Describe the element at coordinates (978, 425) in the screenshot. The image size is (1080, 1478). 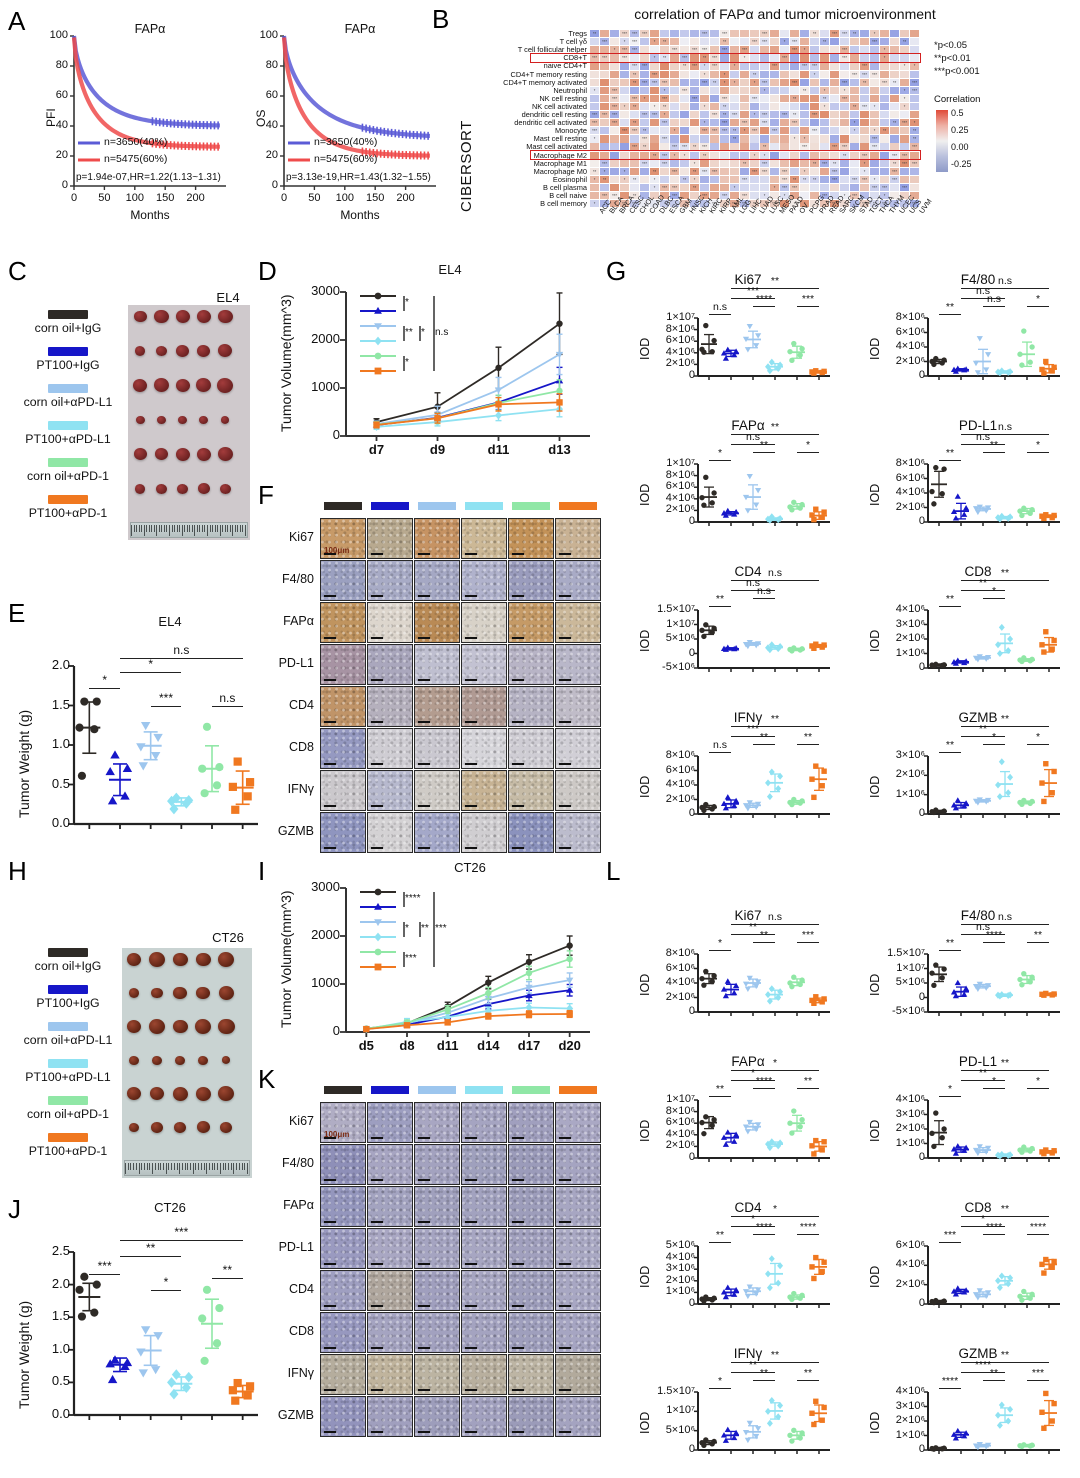
I see `iod-chart-title: PD-L1` at that location.